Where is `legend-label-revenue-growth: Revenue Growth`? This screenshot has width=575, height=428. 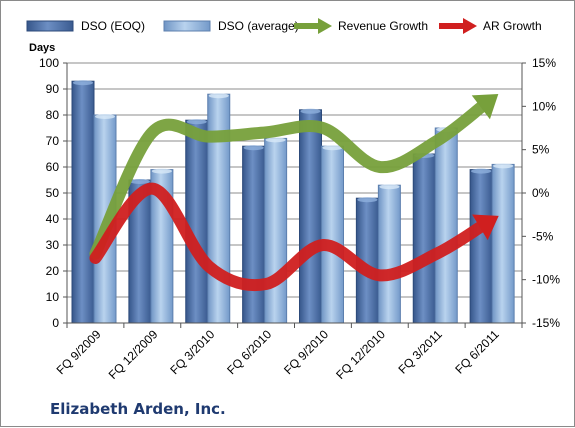 legend-label-revenue-growth: Revenue Growth is located at coordinates (383, 26).